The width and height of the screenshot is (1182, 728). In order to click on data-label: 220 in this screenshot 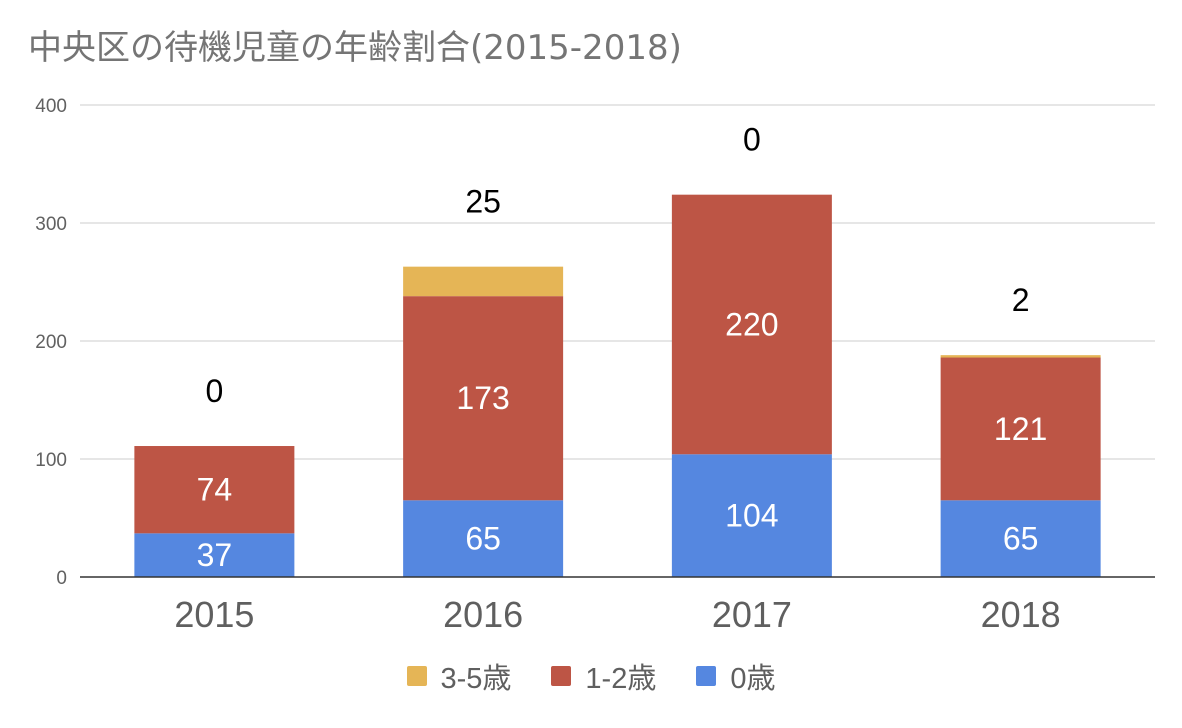, I will do `click(751, 324)`.